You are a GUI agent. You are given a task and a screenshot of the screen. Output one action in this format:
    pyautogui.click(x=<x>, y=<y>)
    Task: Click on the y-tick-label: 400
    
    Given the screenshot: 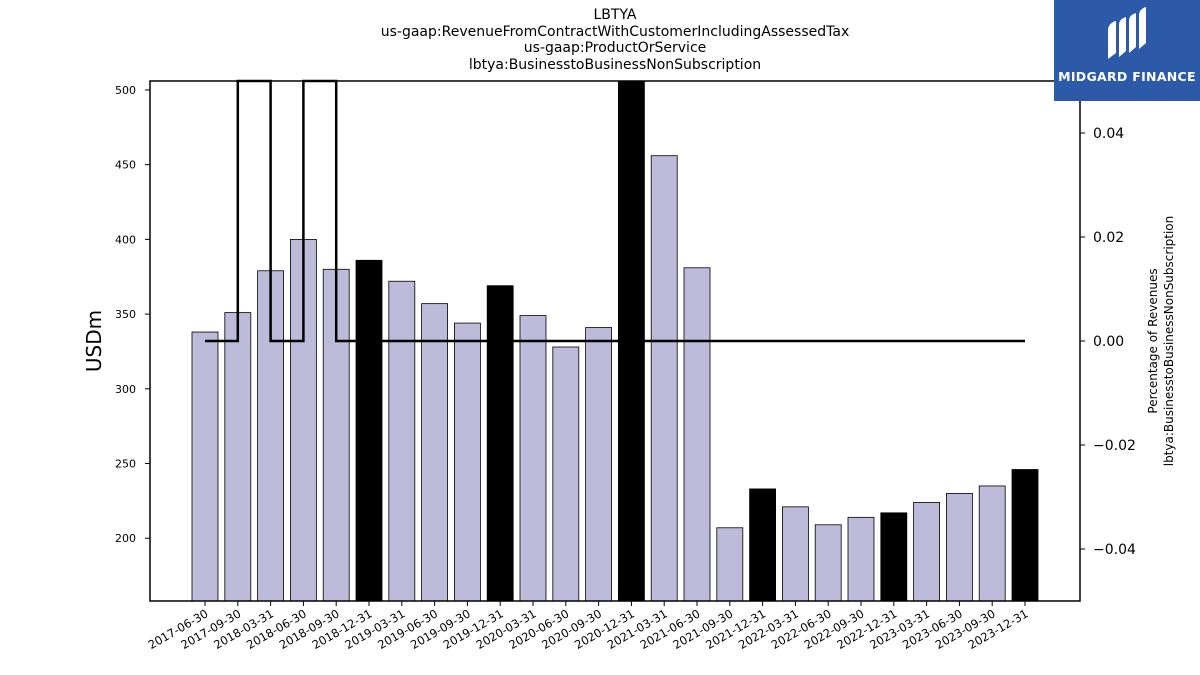 What is the action you would take?
    pyautogui.click(x=125, y=239)
    